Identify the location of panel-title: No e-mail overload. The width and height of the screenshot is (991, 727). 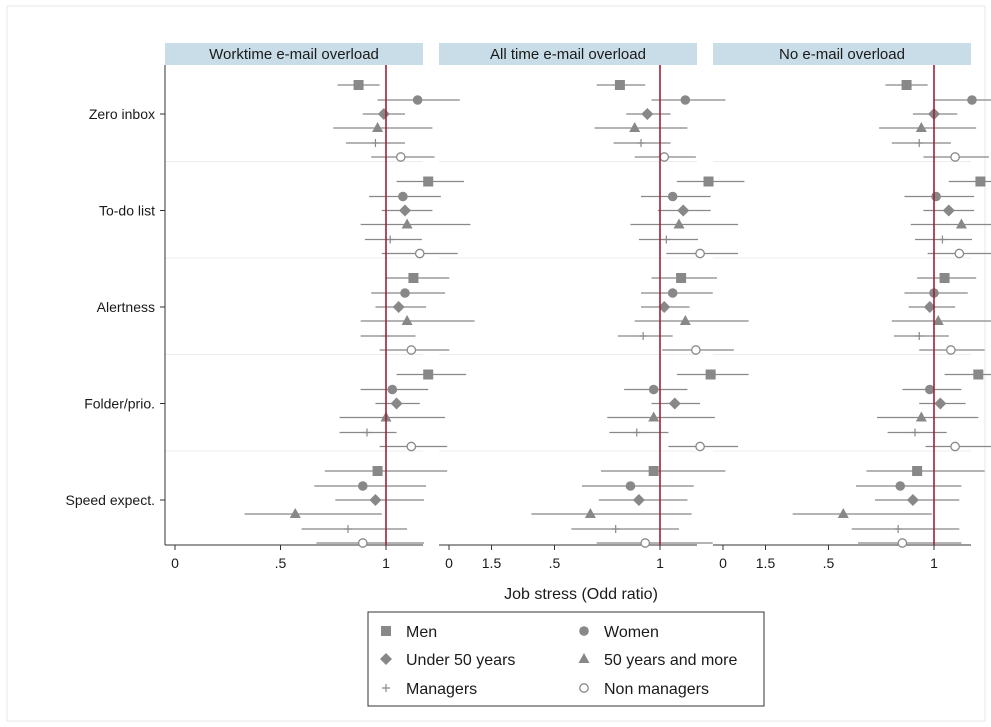
(842, 54).